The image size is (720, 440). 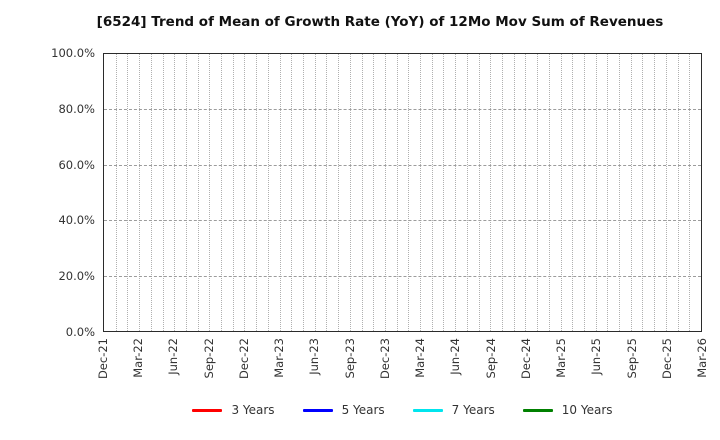 I want to click on x-tick-label: Mar-23, so click(x=279, y=358).